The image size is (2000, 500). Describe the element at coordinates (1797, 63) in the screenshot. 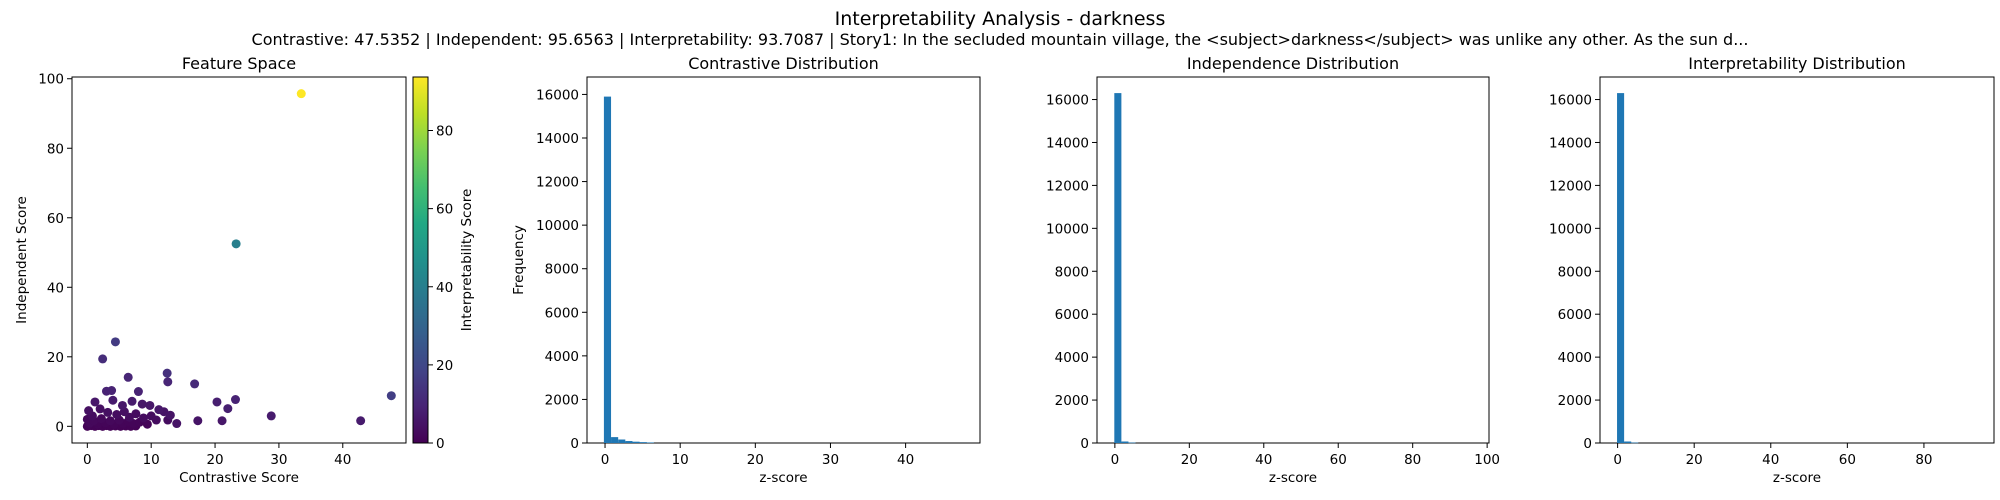

I see `subplot-title: Interpretability Distribution` at that location.